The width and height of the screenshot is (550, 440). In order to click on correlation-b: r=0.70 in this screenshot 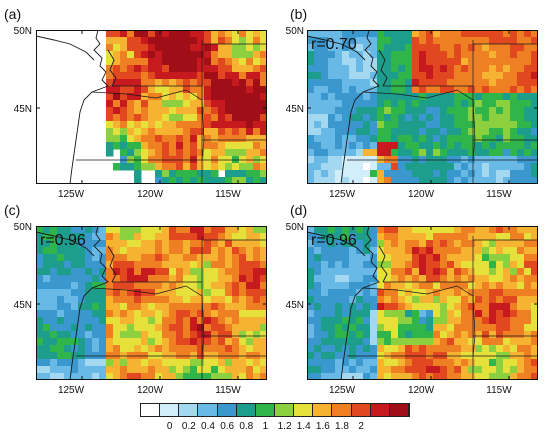, I will do `click(334, 44)`.